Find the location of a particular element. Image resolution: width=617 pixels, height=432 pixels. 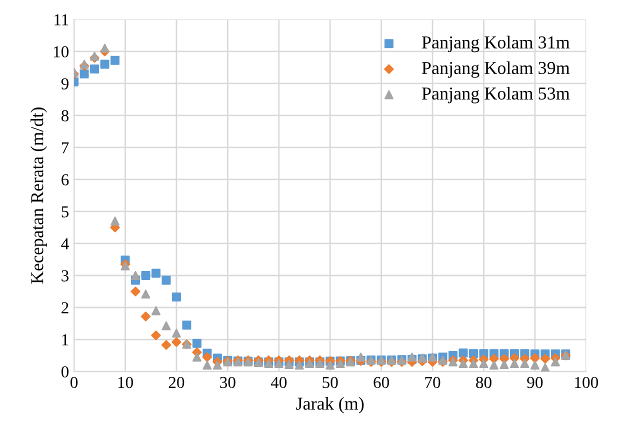

x-tick-label: 80 is located at coordinates (484, 382).